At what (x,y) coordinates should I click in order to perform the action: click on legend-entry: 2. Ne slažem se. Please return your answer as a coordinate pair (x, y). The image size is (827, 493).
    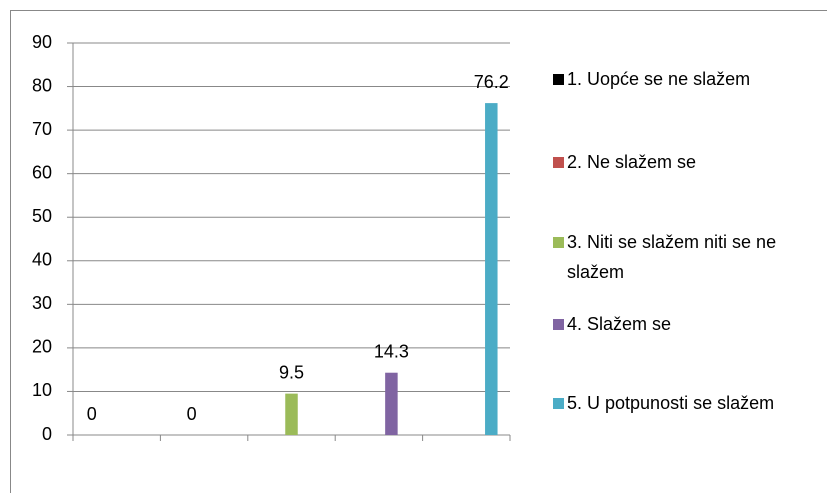
    Looking at the image, I should click on (668, 162).